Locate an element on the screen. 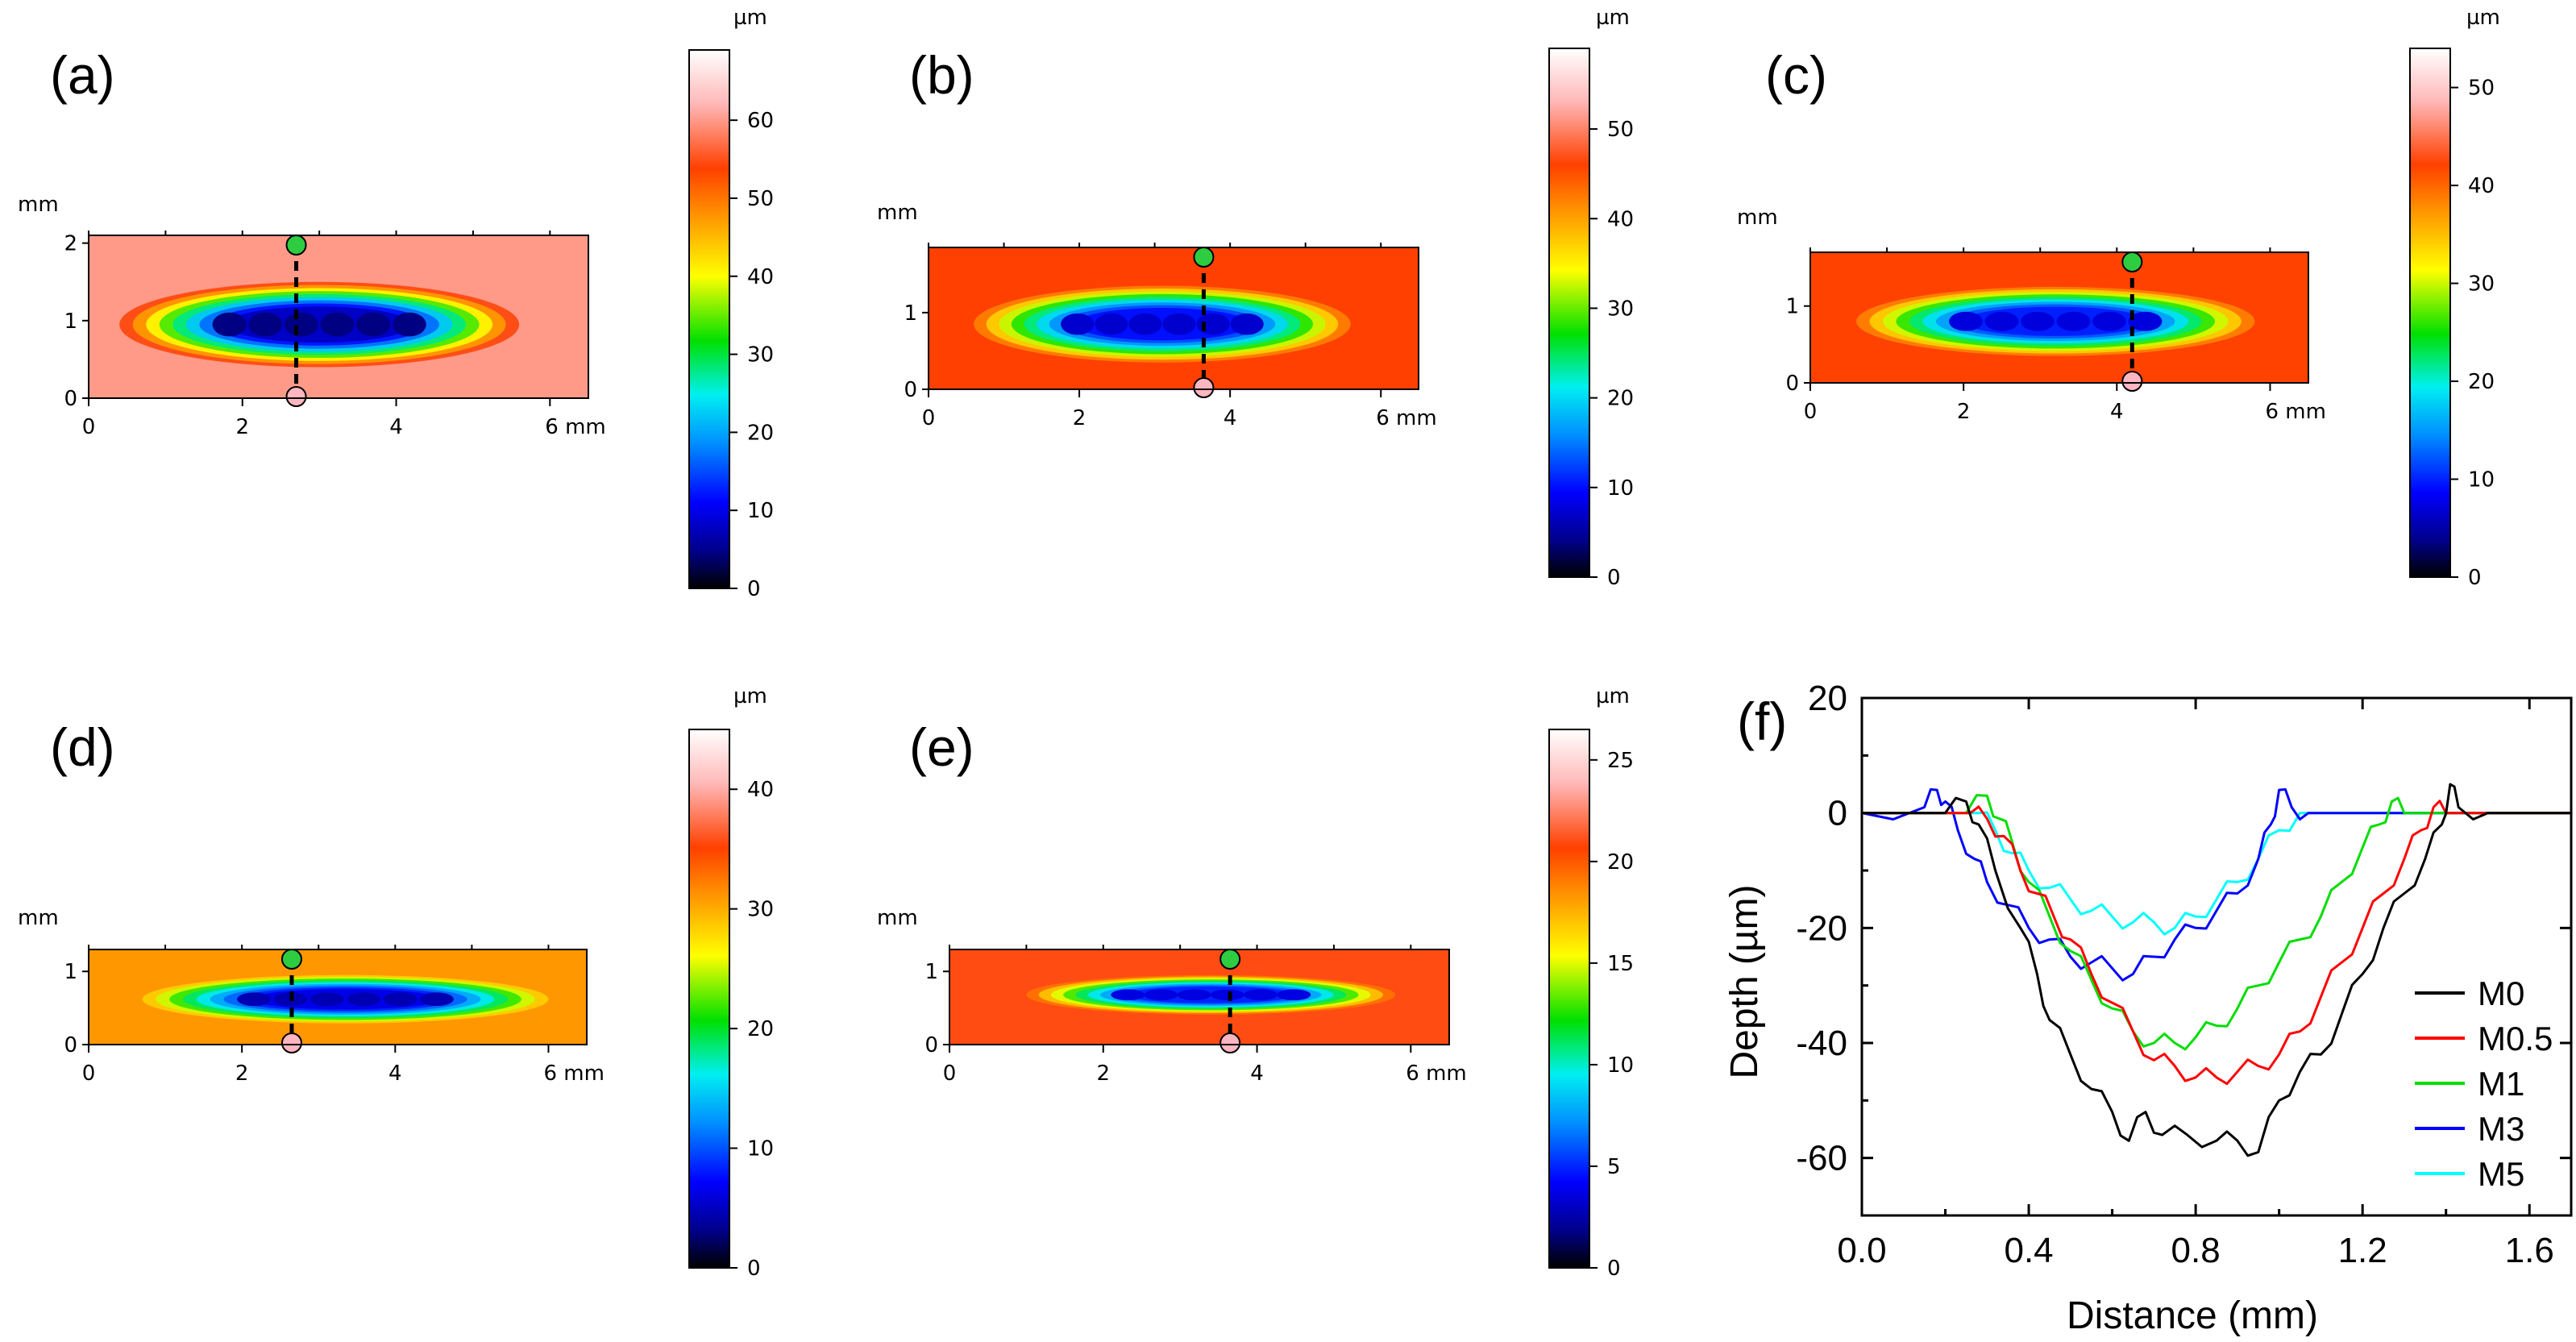 The height and width of the screenshot is (1342, 2576). y-tick-label: -40 is located at coordinates (1821, 1044).